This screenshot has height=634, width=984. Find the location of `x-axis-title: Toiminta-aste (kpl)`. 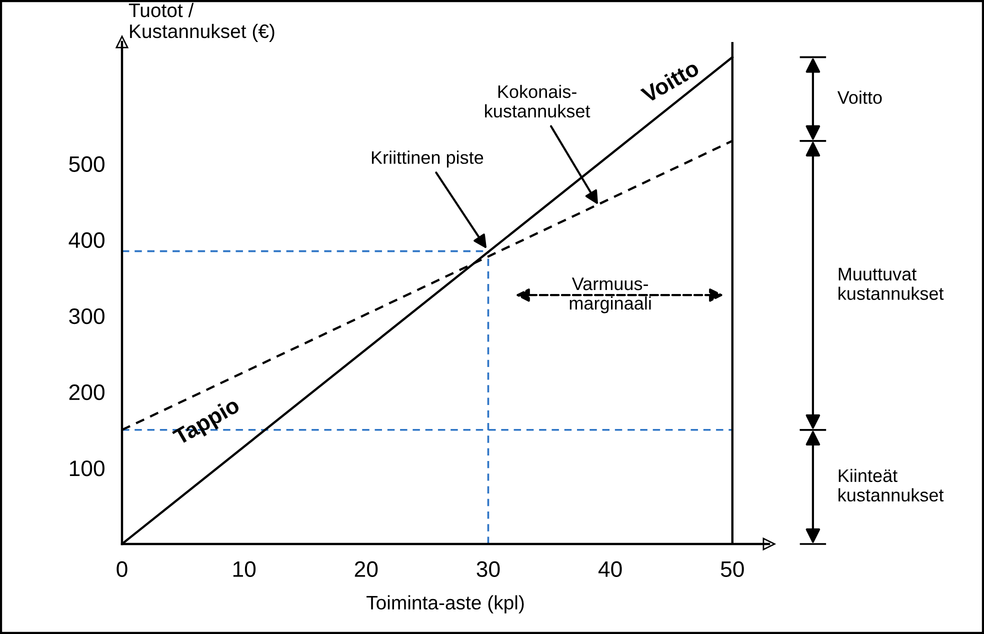

x-axis-title: Toiminta-aste (kpl) is located at coordinates (445, 604).